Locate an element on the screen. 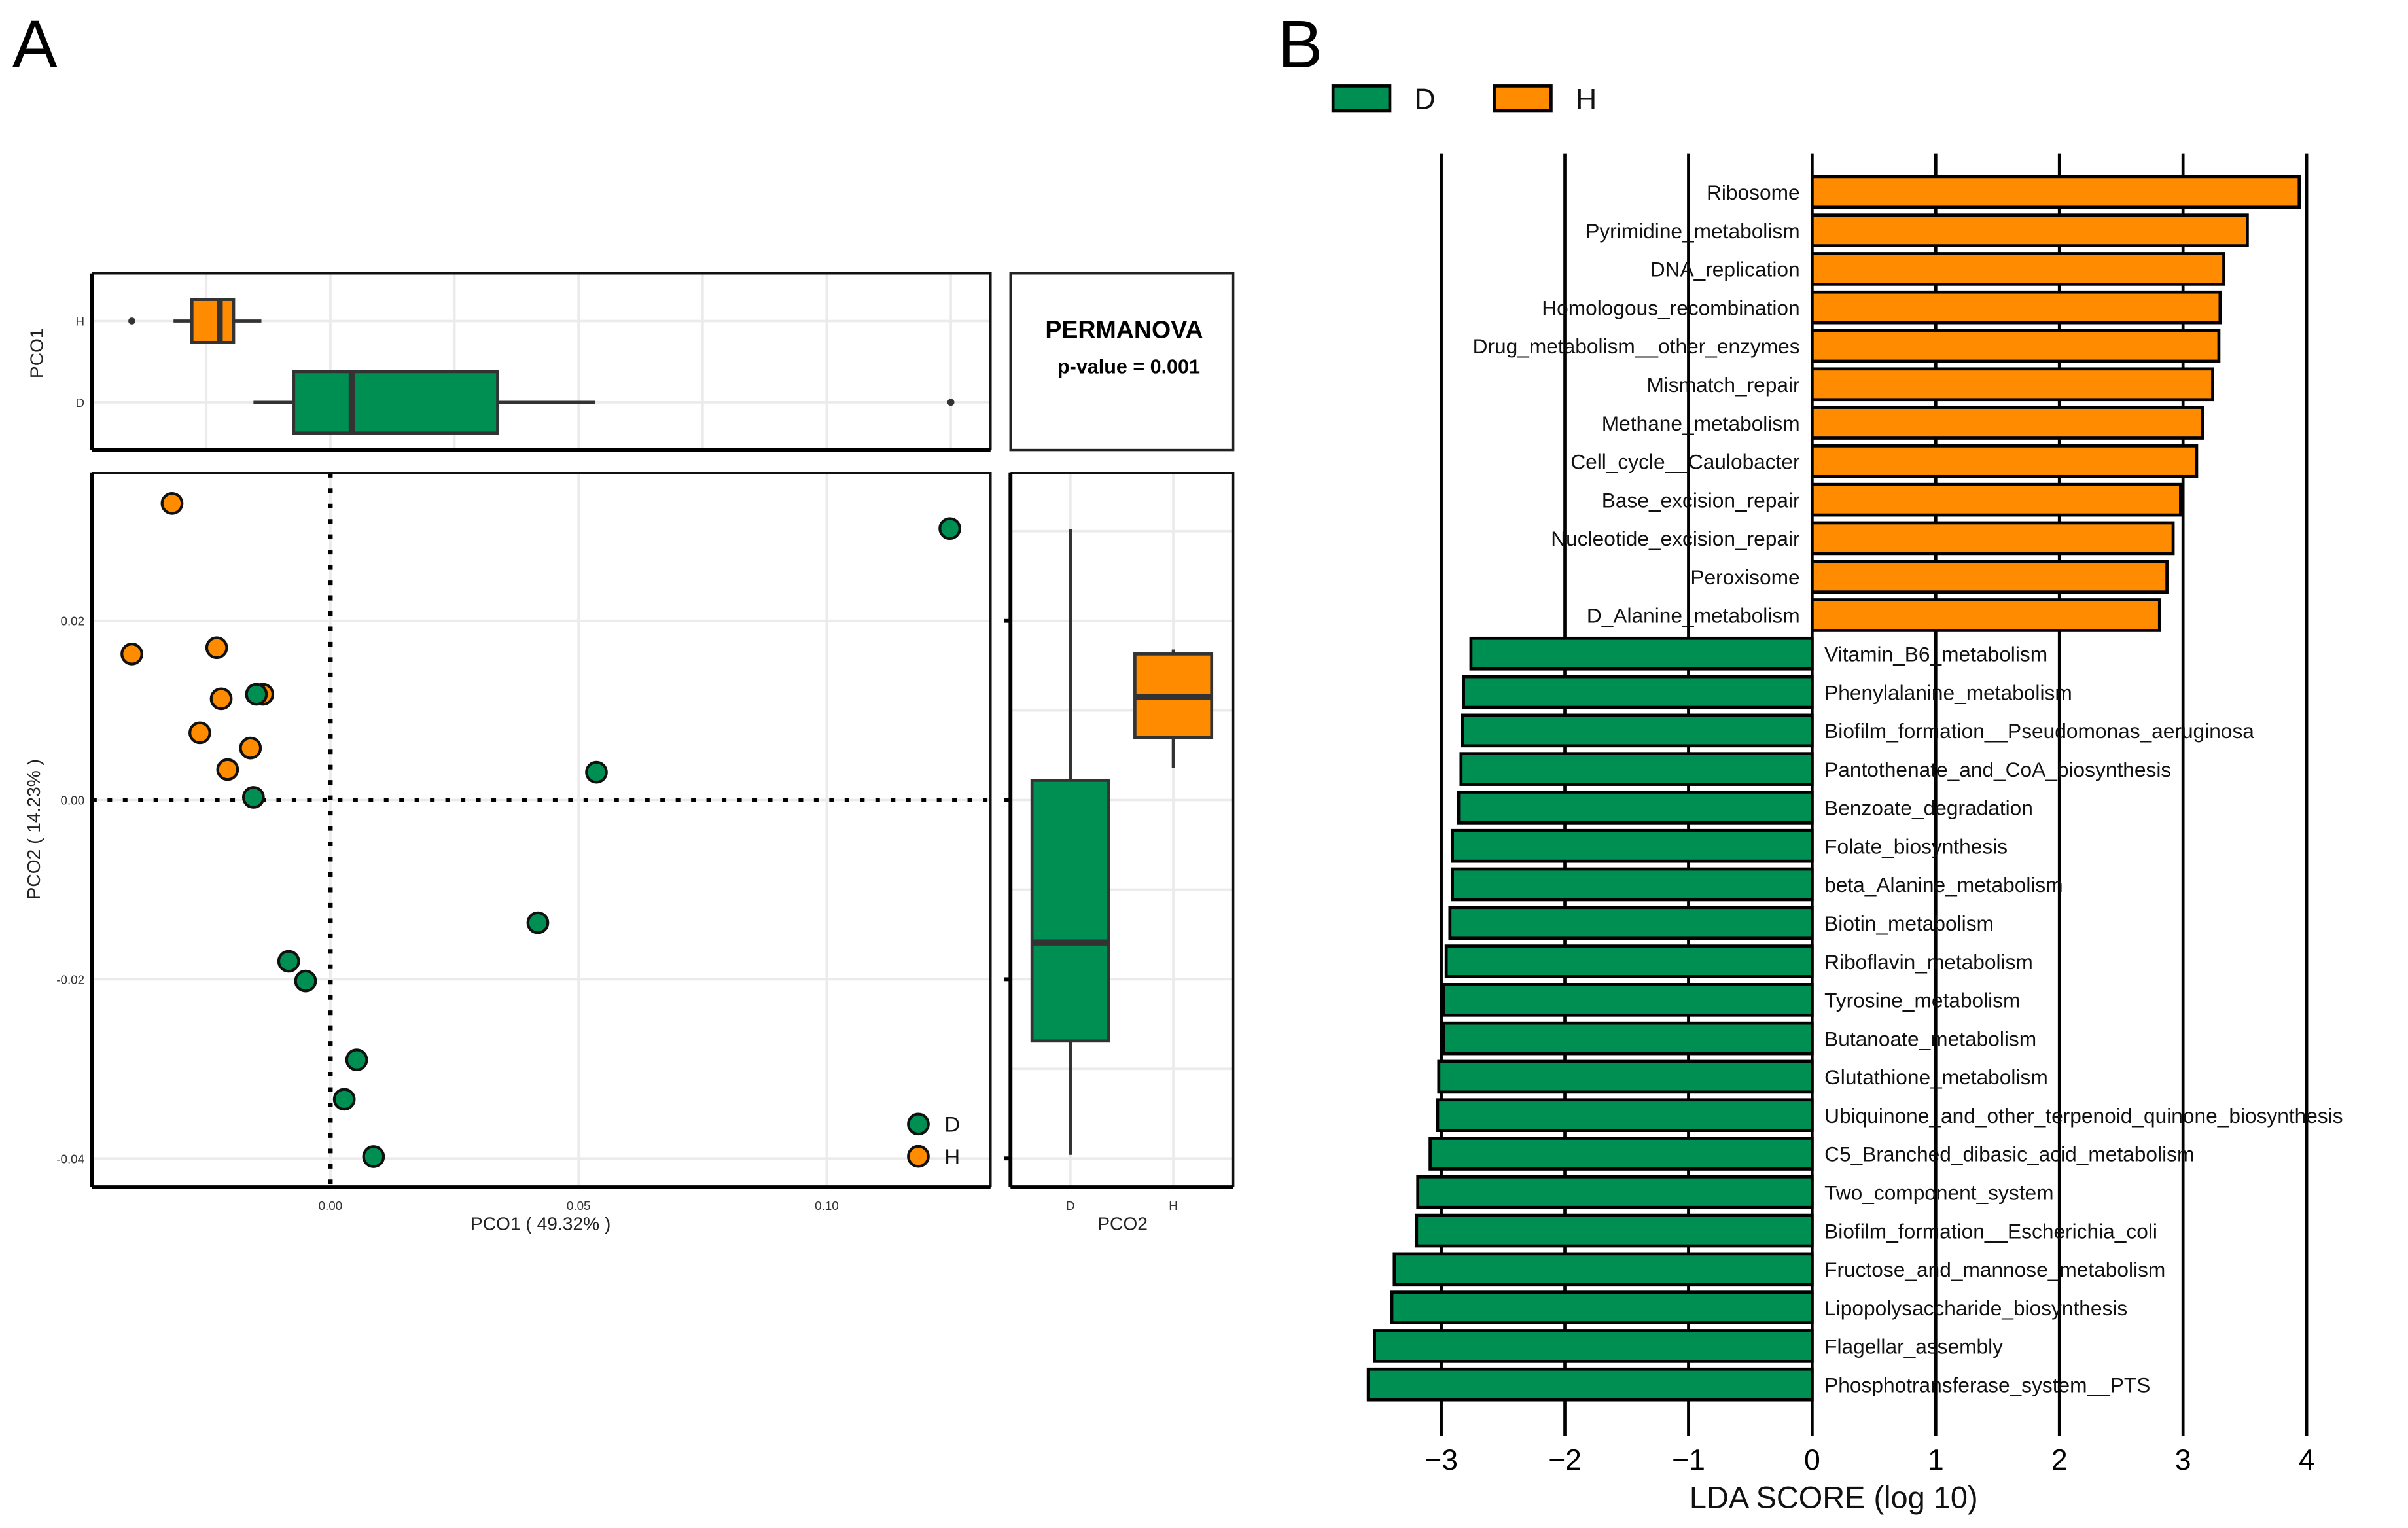  bar-label: Pyrimidine_metabolism is located at coordinates (1692, 231).